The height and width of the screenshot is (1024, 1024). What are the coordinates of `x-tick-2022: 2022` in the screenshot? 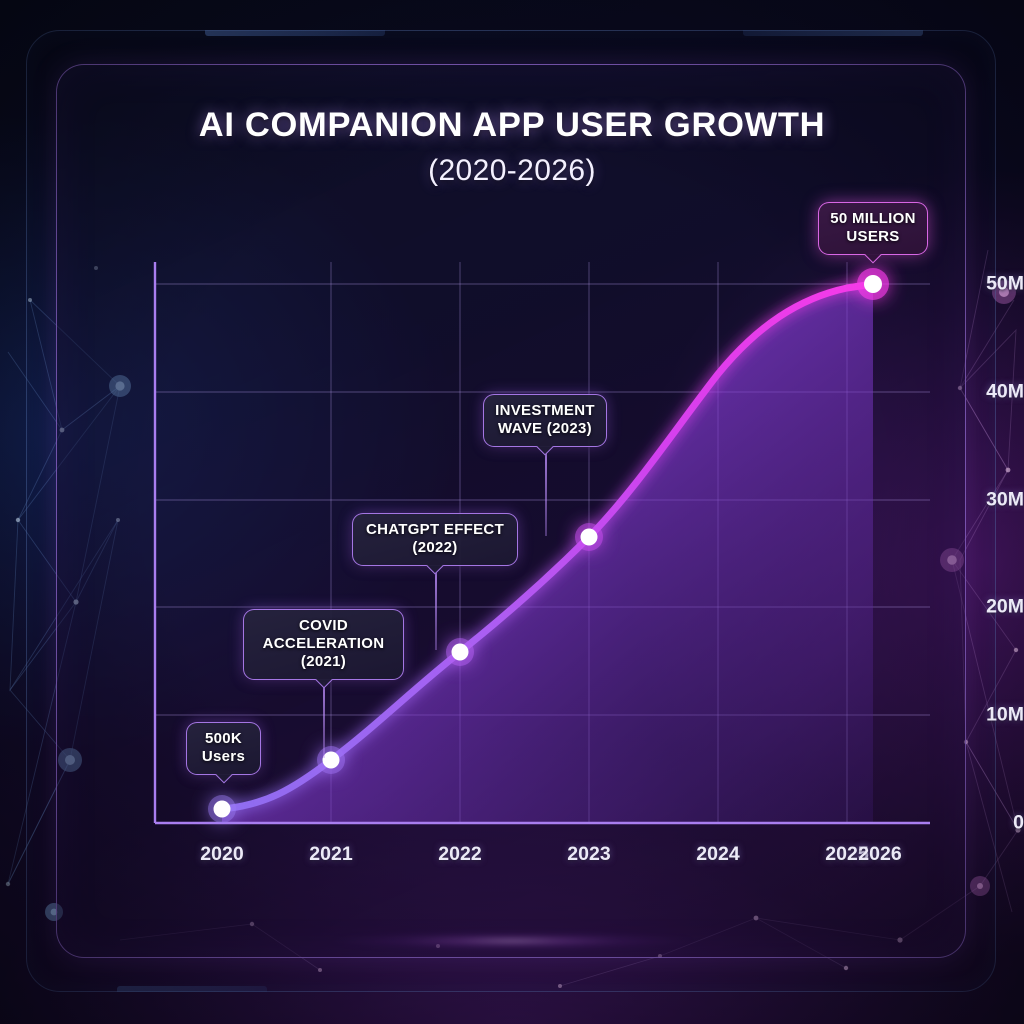 It's located at (460, 854).